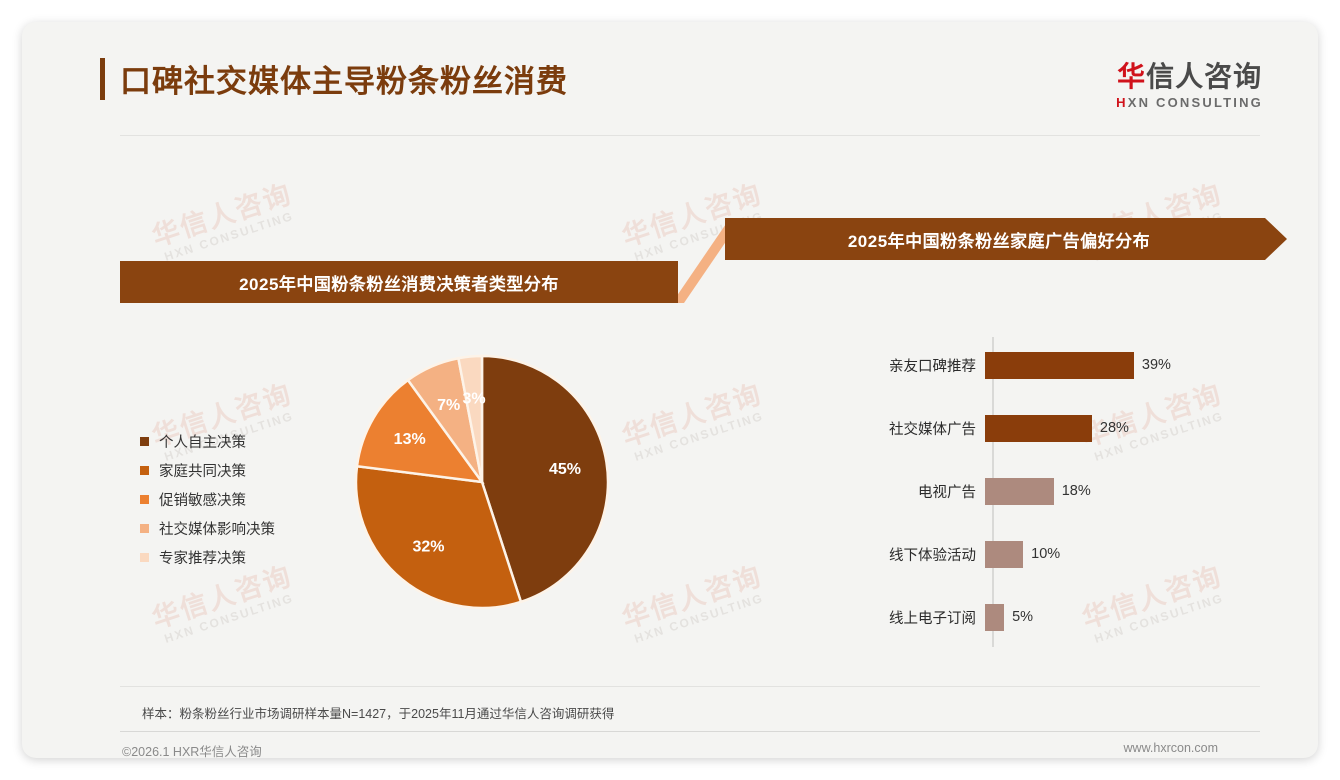  Describe the element at coordinates (428, 547) in the screenshot. I see `pie-slice-label: 32%` at that location.